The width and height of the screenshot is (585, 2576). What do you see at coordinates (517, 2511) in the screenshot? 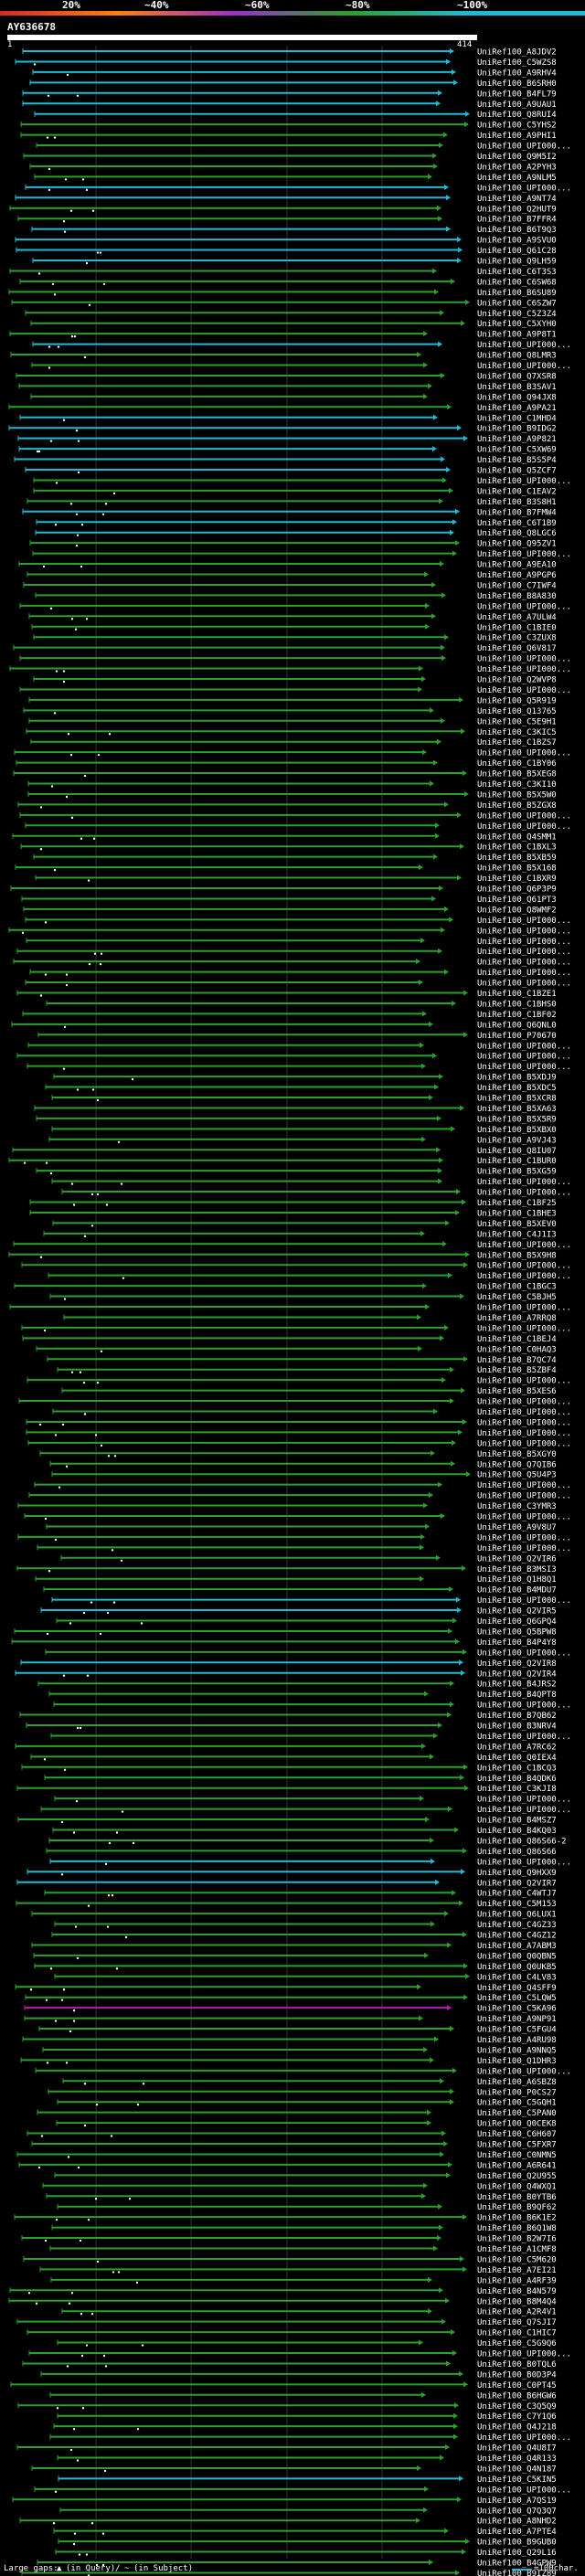
I see `hit-label: UniRef100_Q7Q3Q7` at bounding box center [517, 2511].